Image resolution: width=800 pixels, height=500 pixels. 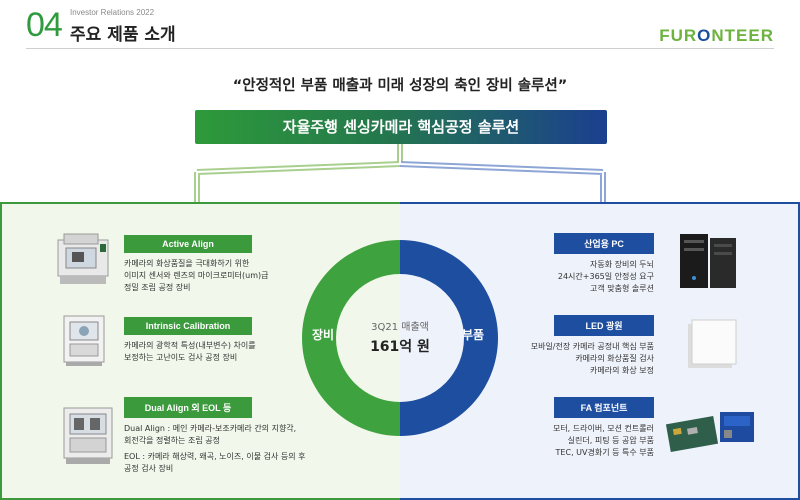 I want to click on donut-svg, so click(x=400, y=338).